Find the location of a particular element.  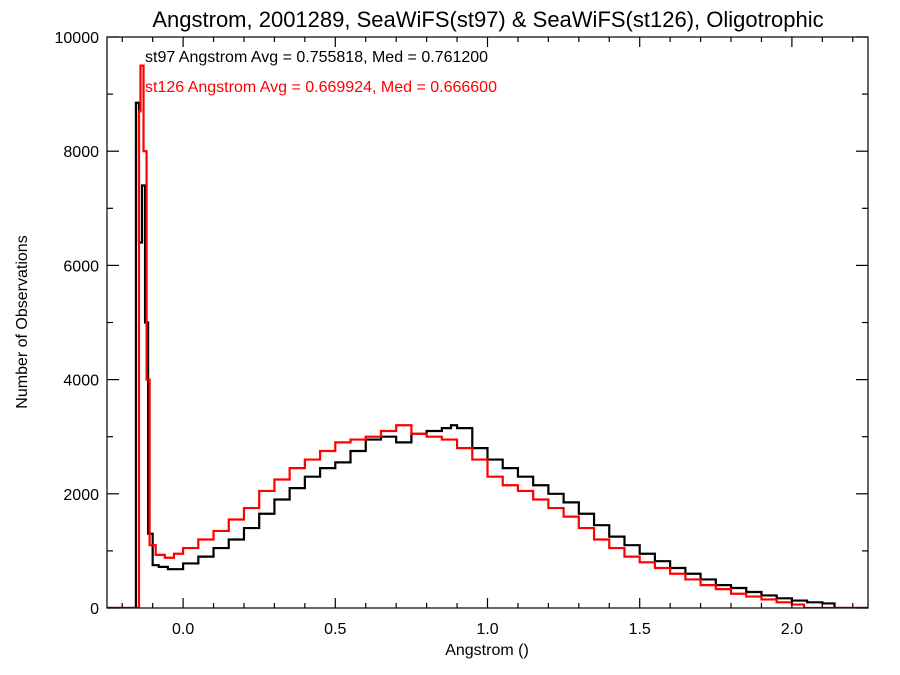

x-tick-label: 0.0 is located at coordinates (183, 629).